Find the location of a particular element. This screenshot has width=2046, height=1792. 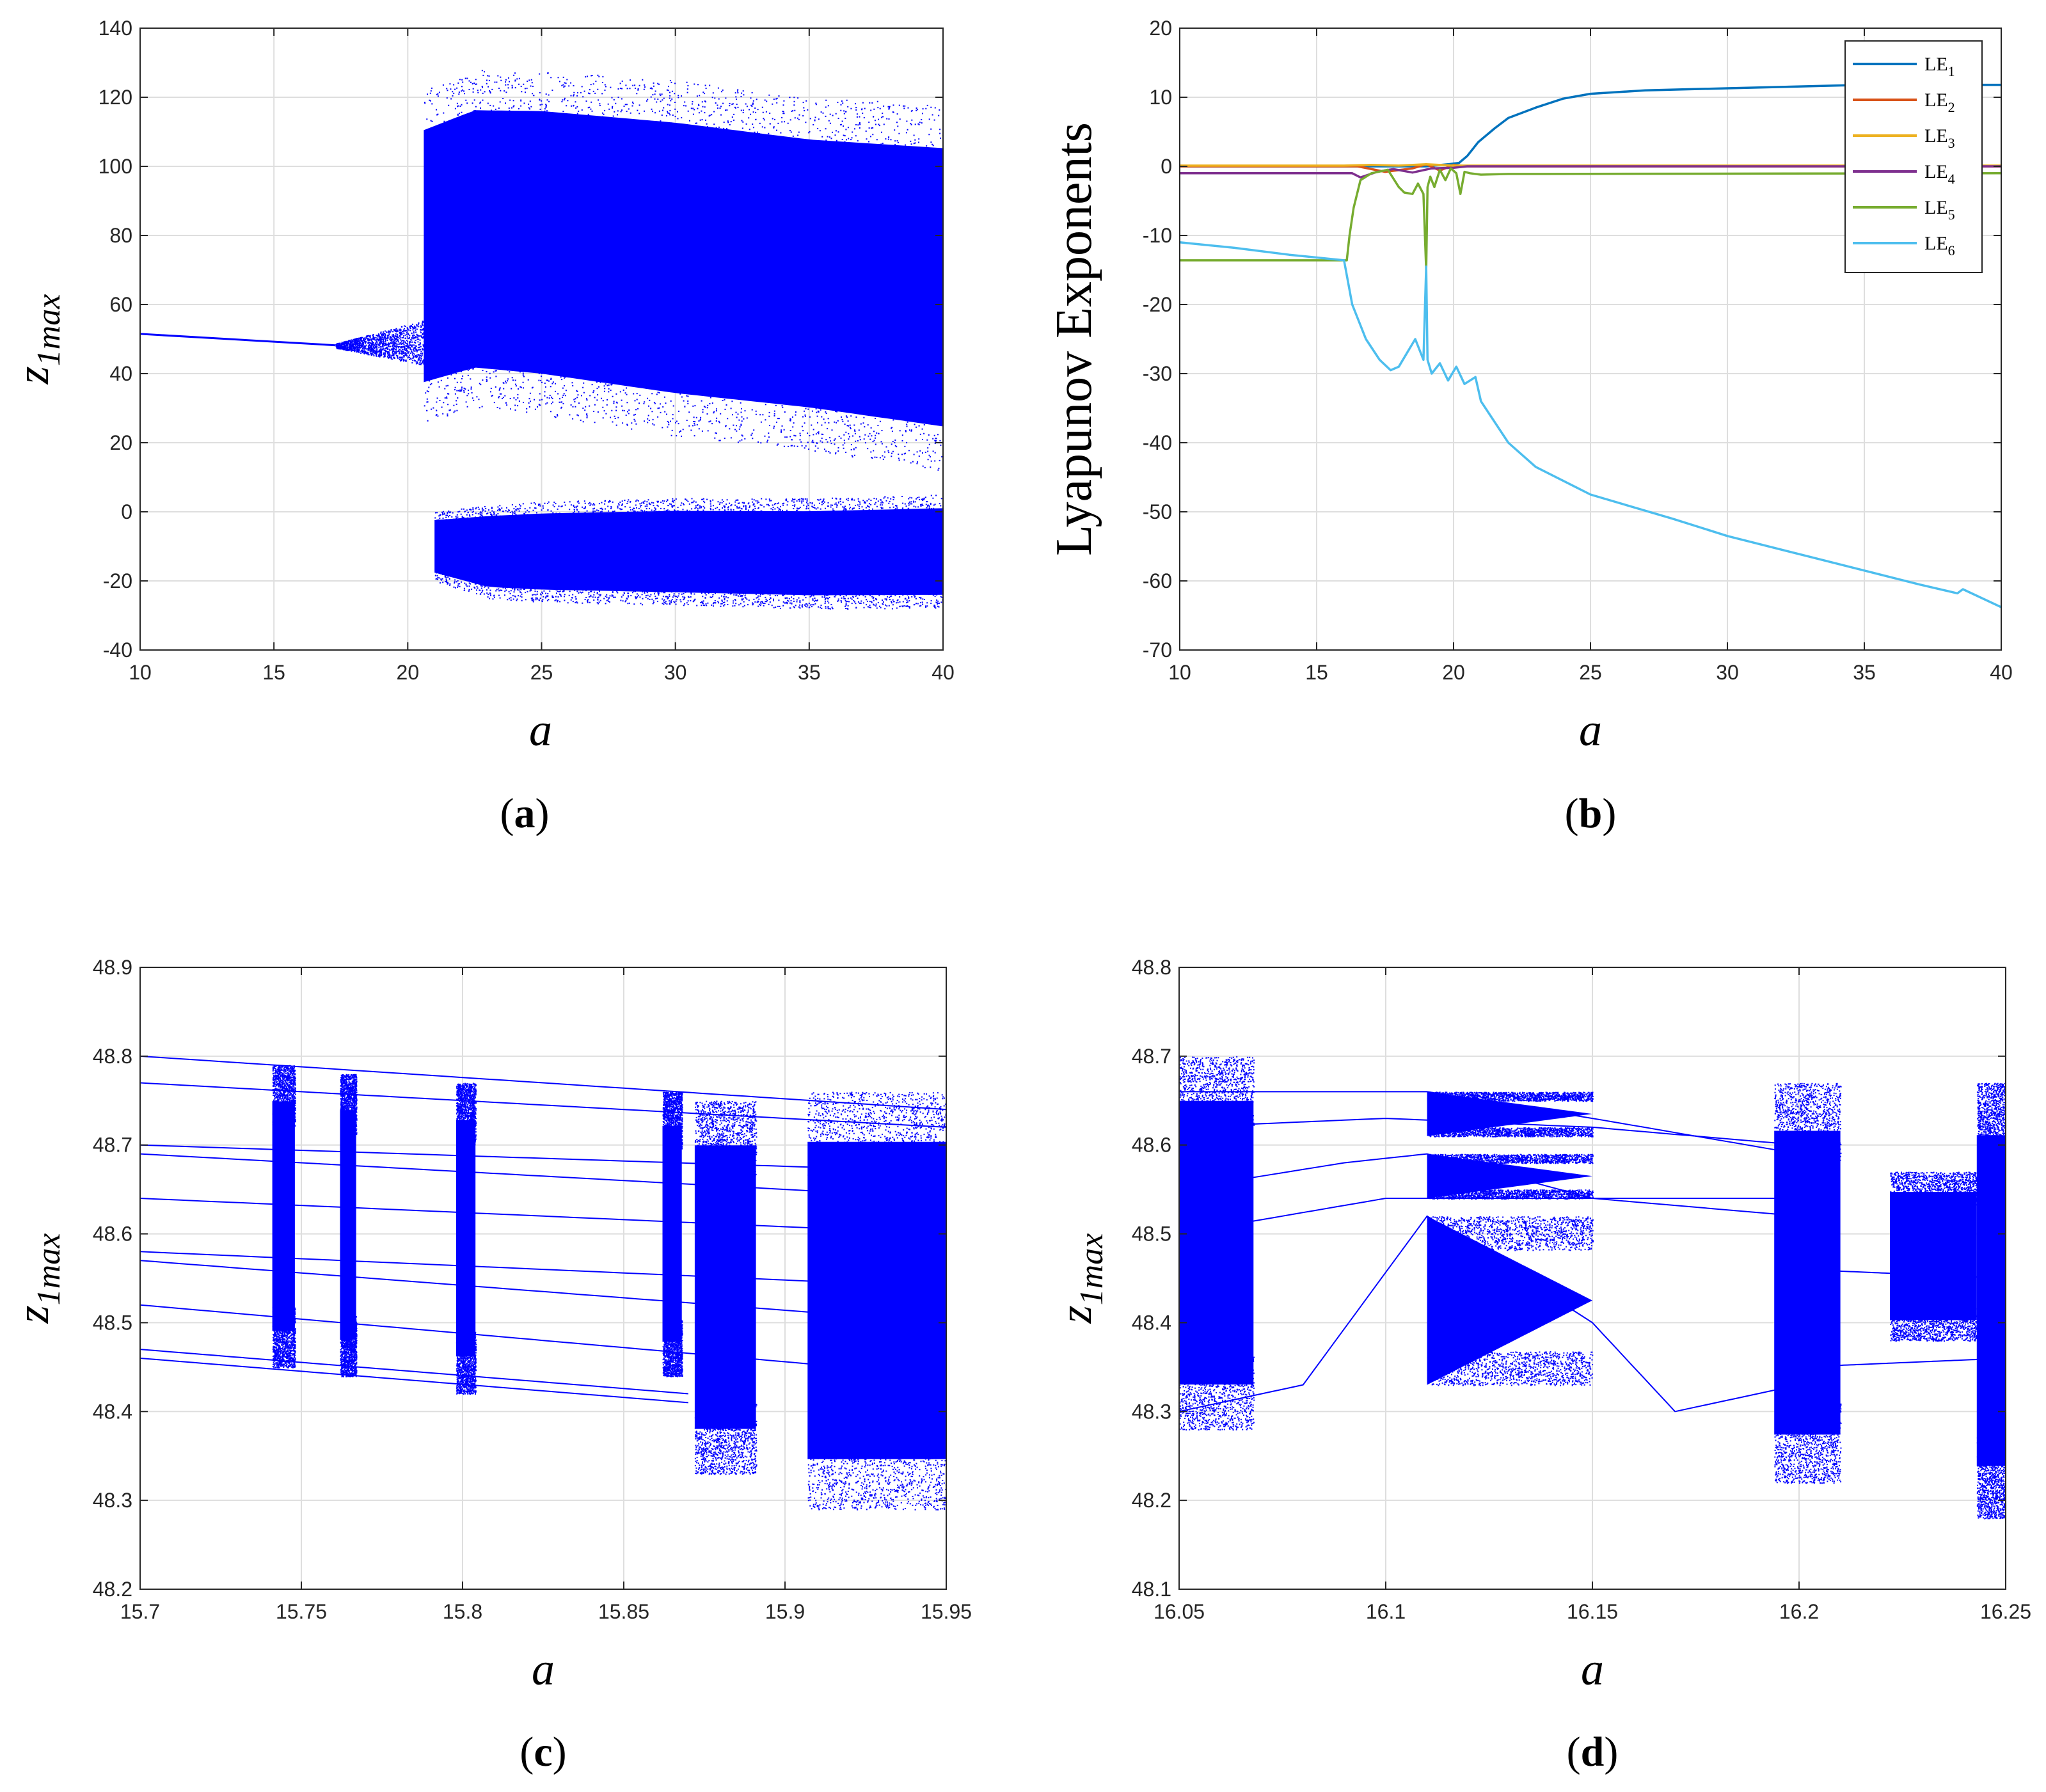

panel-label: (b) is located at coordinates (1591, 813).